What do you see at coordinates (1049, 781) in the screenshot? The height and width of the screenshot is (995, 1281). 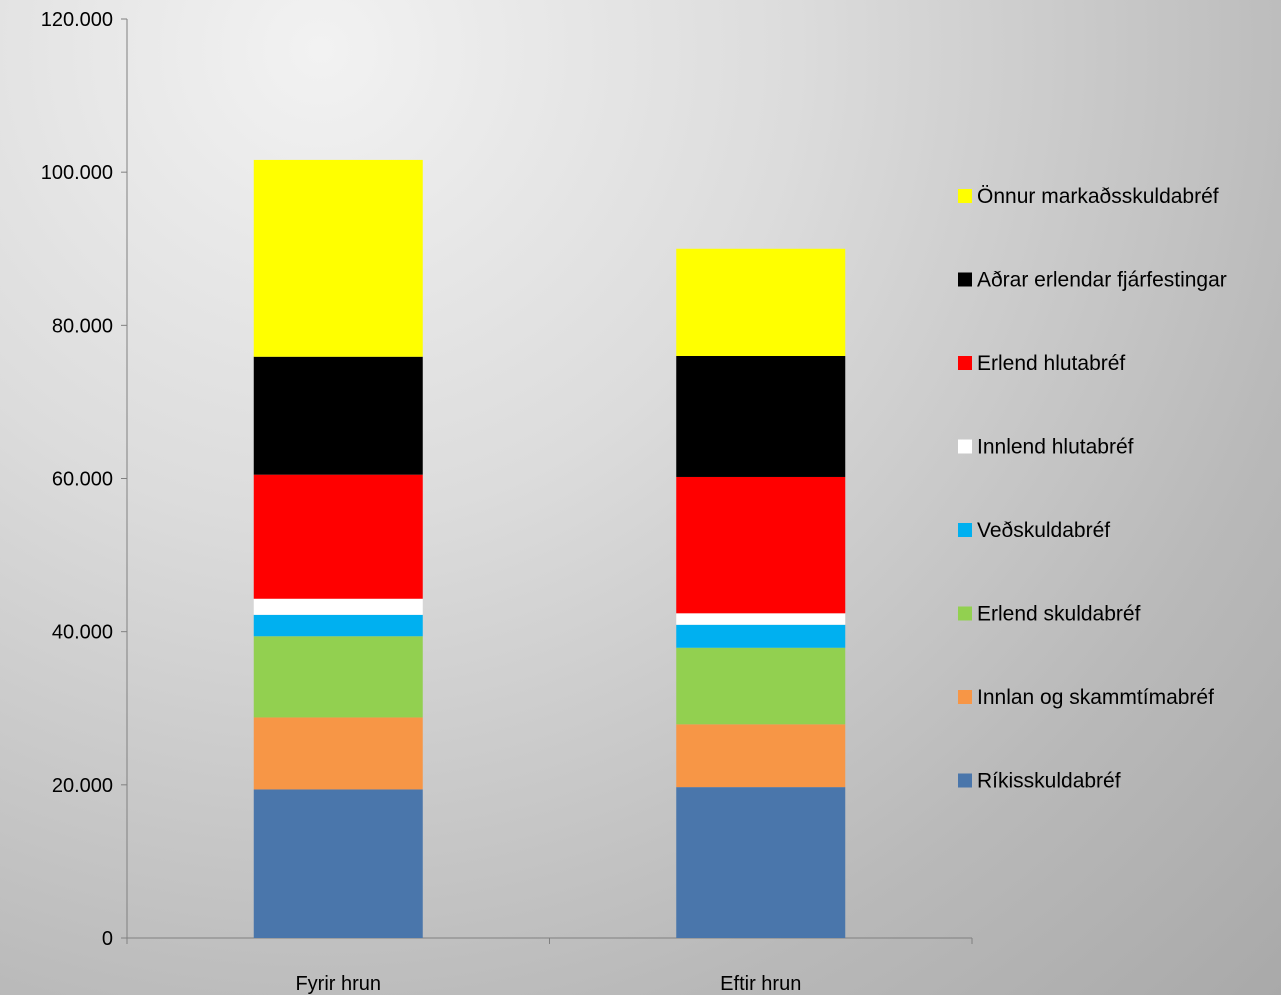 I see `legend-label: Ríkisskuldabréf` at bounding box center [1049, 781].